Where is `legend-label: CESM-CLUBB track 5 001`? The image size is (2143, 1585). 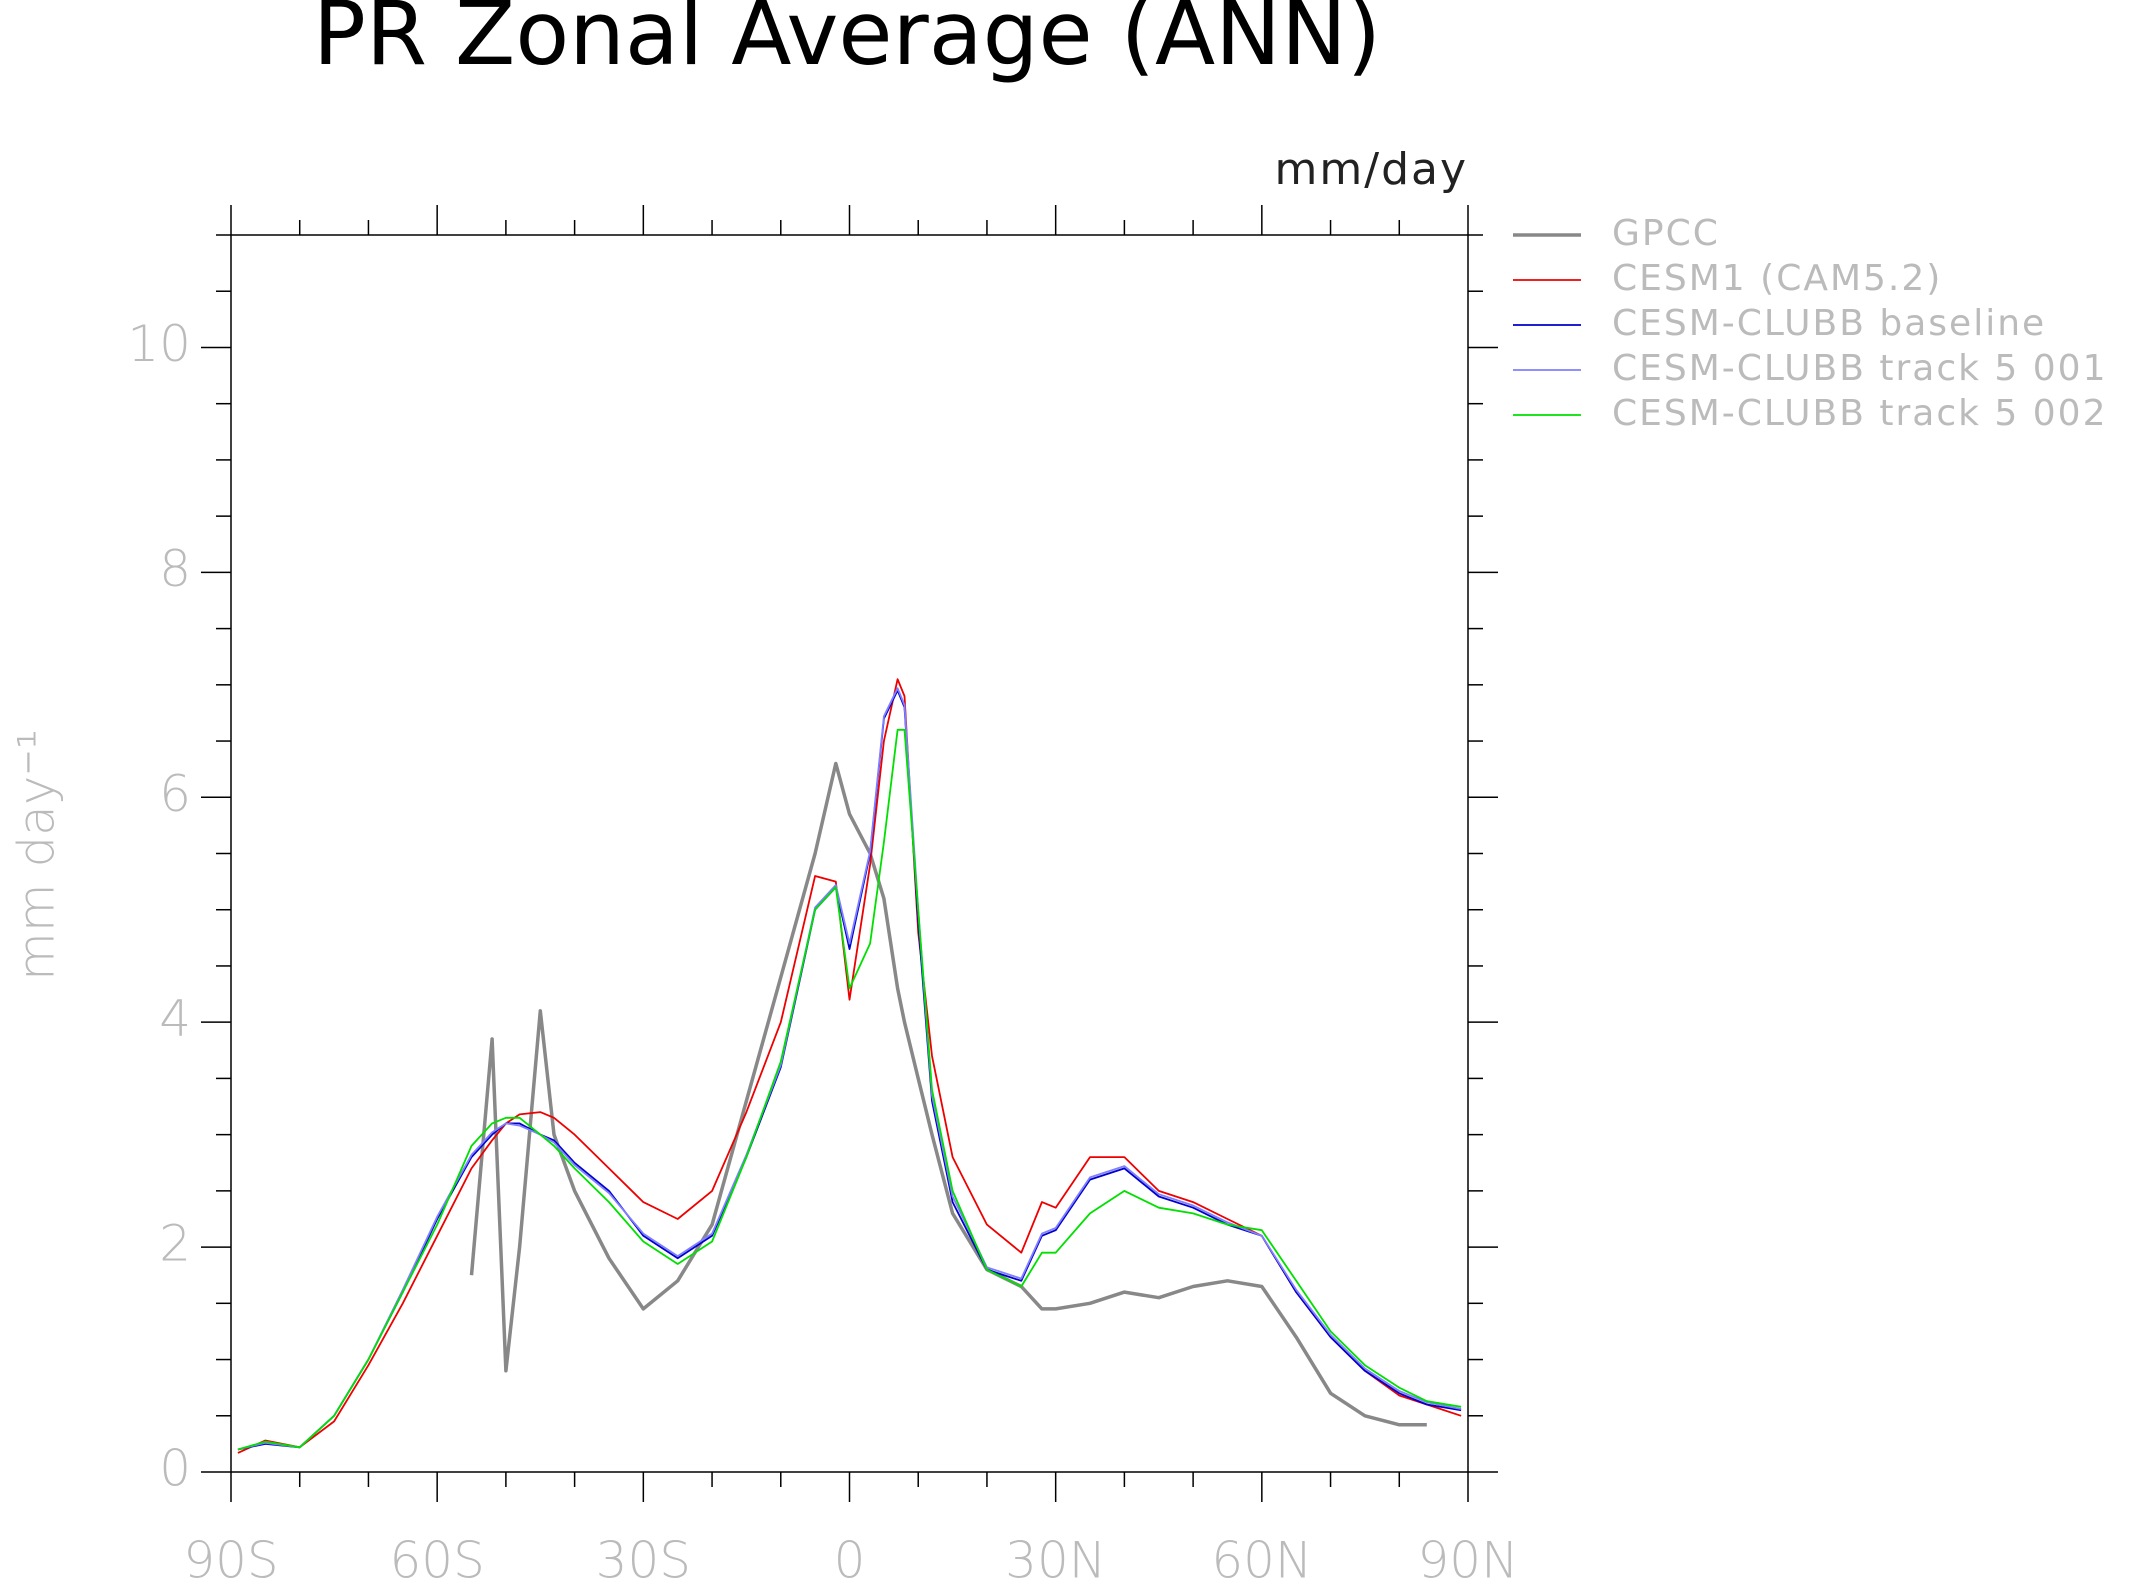 legend-label: CESM-CLUBB track 5 001 is located at coordinates (1860, 368).